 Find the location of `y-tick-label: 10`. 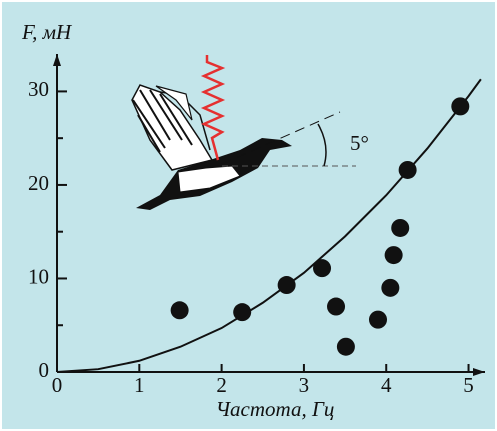

y-tick-label: 10 is located at coordinates (38, 276).